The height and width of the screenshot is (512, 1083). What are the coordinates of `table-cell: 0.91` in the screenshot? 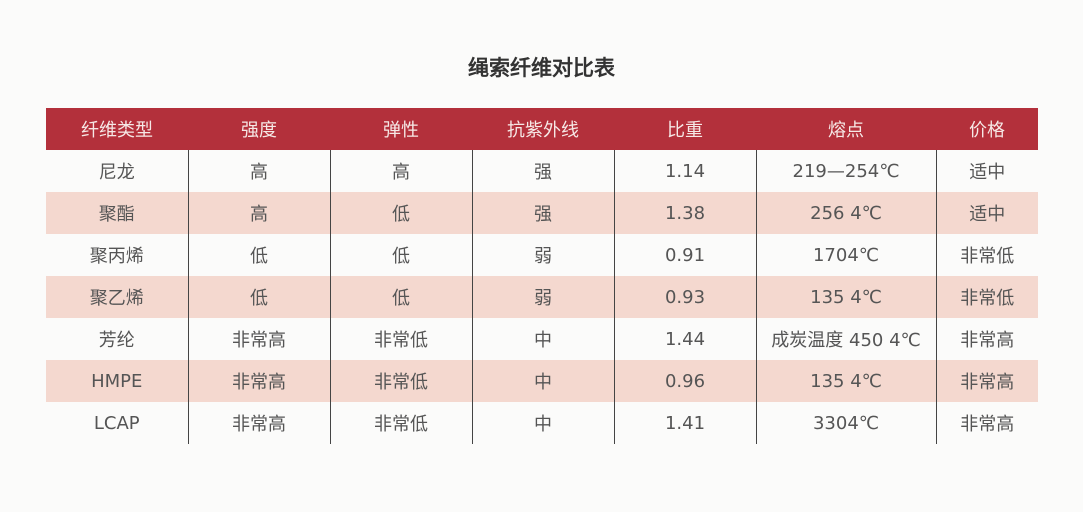 It's located at (684, 255).